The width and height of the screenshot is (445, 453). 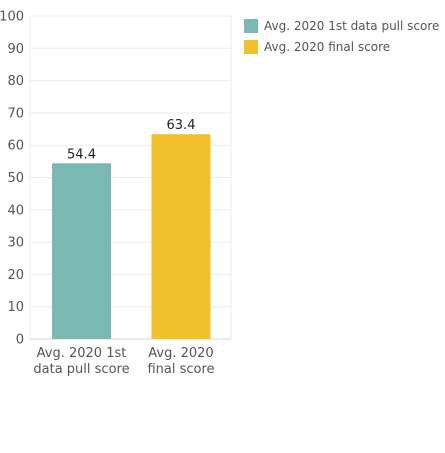 I want to click on y-tick-label: 30, so click(x=15, y=243).